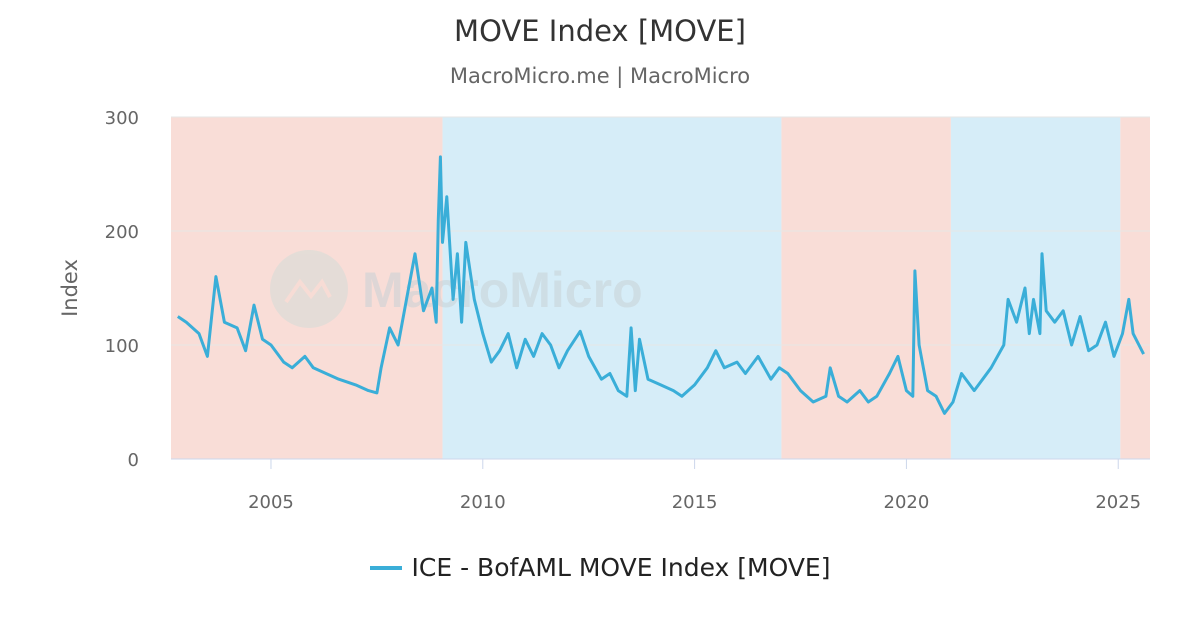  I want to click on legend-swatch, so click(385, 567).